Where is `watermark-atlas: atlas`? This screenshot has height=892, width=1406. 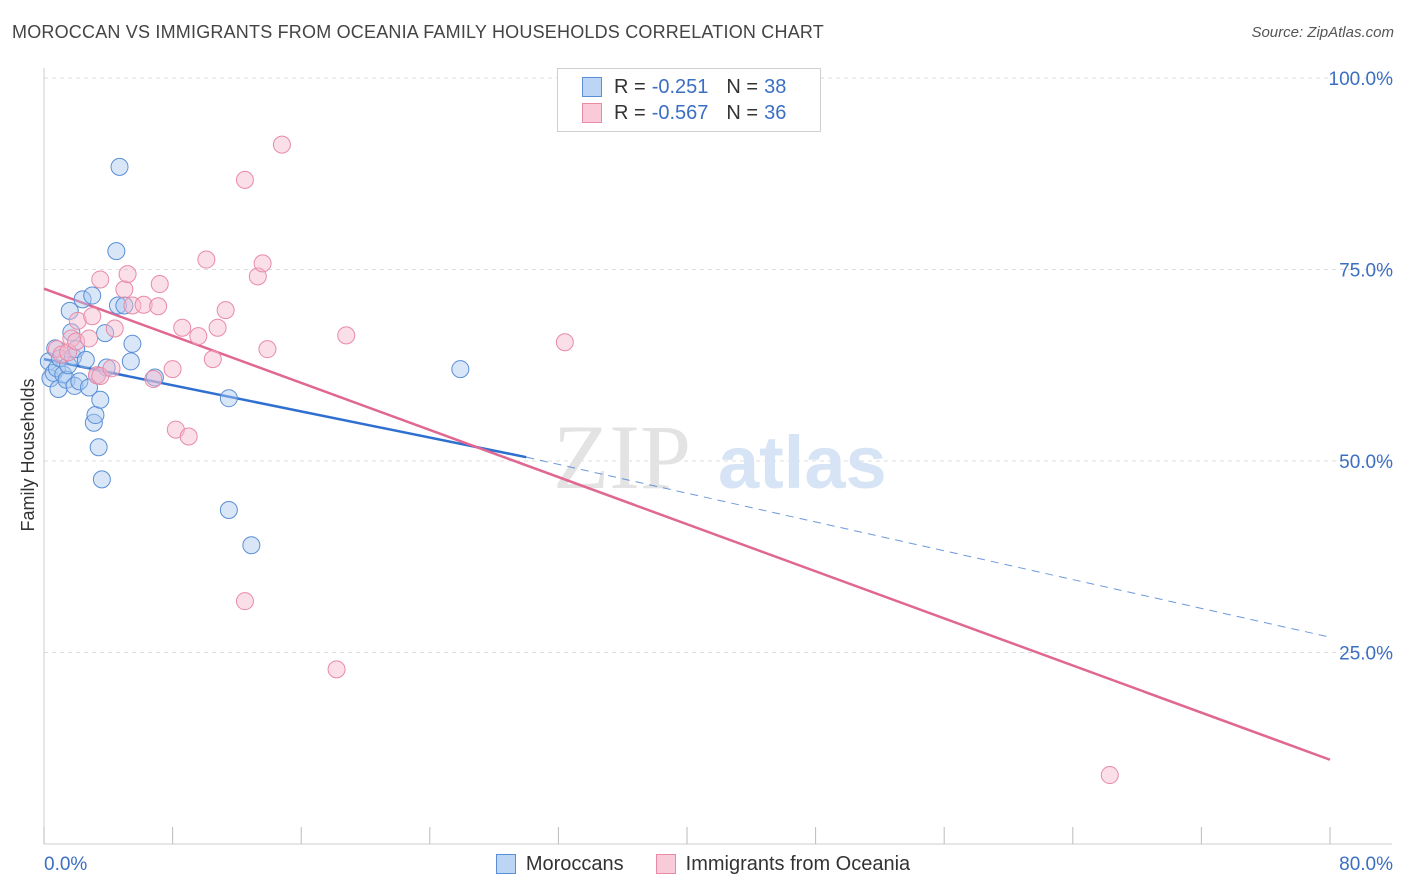 watermark-atlas: atlas is located at coordinates (802, 462).